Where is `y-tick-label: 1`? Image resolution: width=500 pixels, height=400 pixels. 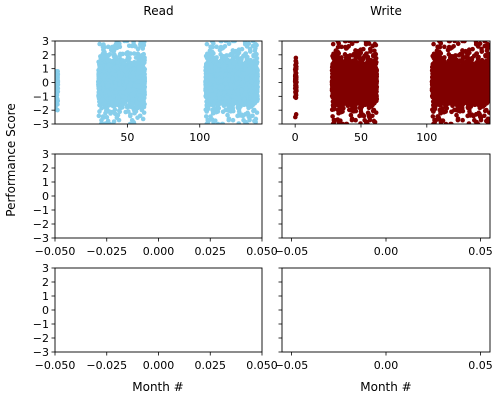
y-tick-label: 1 is located at coordinates (45, 69).